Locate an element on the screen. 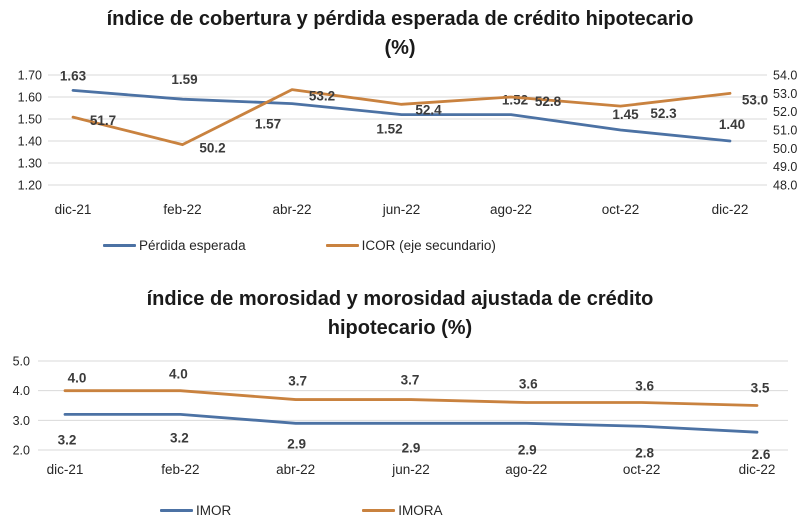 The height and width of the screenshot is (524, 800). svg-text: 3.0 is located at coordinates (21, 421).